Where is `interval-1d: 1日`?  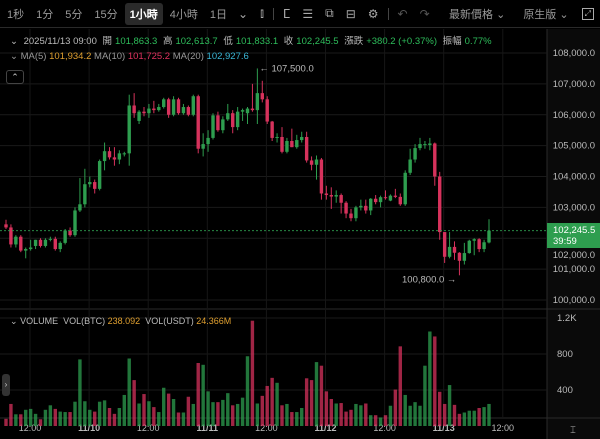
interval-1d: 1日 is located at coordinates (218, 14).